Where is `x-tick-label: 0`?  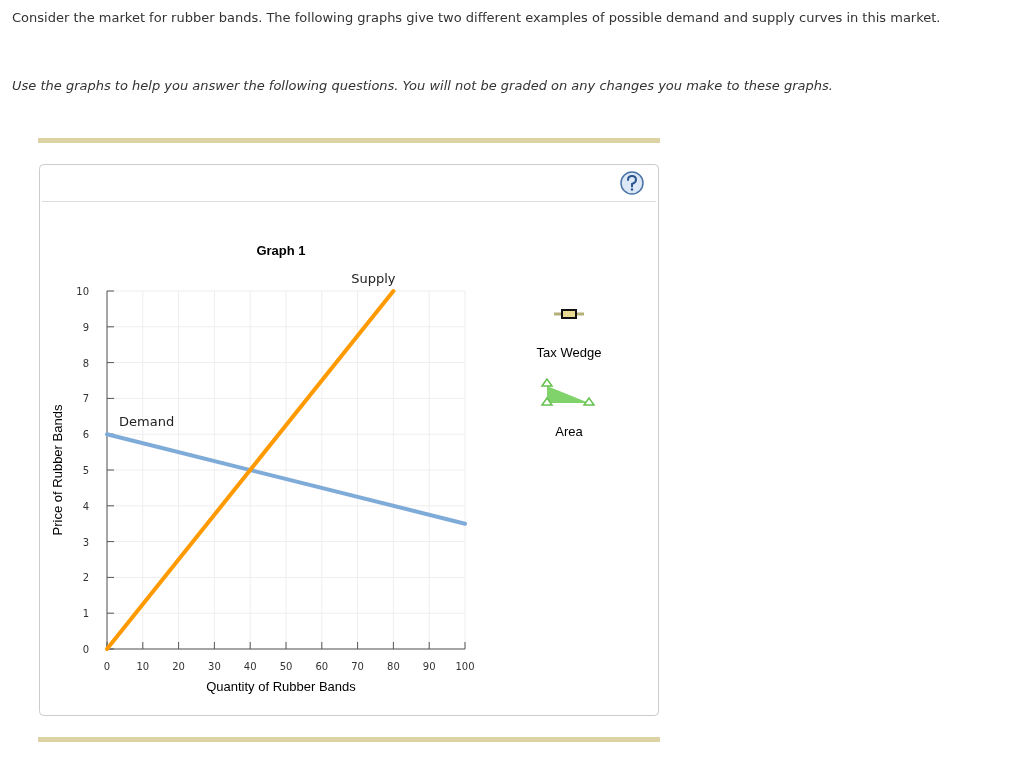 x-tick-label: 0 is located at coordinates (107, 666).